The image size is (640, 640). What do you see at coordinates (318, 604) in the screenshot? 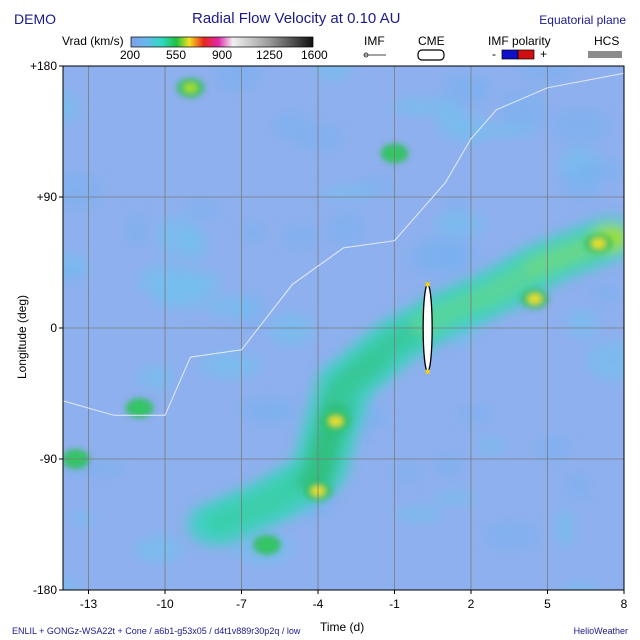
I see `x-tick-label: -4` at bounding box center [318, 604].